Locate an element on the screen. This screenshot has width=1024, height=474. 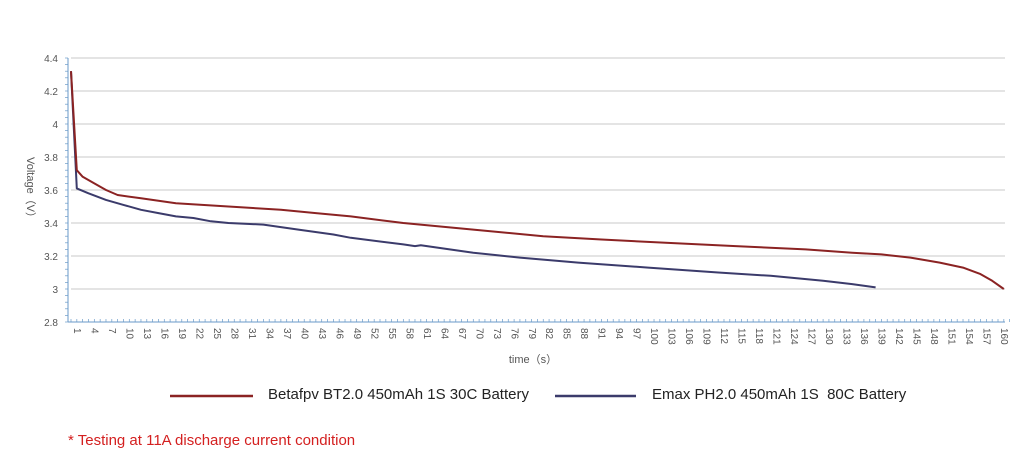
x-axis-title: time（s） is located at coordinates (533, 359).